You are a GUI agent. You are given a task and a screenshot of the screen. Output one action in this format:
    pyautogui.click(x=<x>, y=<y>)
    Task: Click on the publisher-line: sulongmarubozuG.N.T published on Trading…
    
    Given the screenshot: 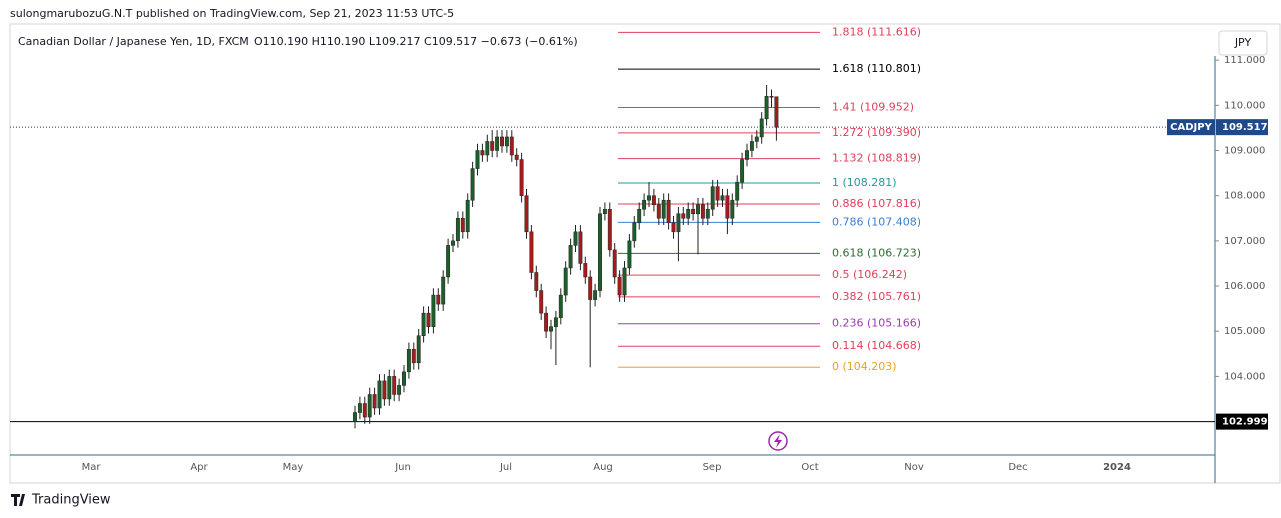 What is the action you would take?
    pyautogui.click(x=232, y=13)
    